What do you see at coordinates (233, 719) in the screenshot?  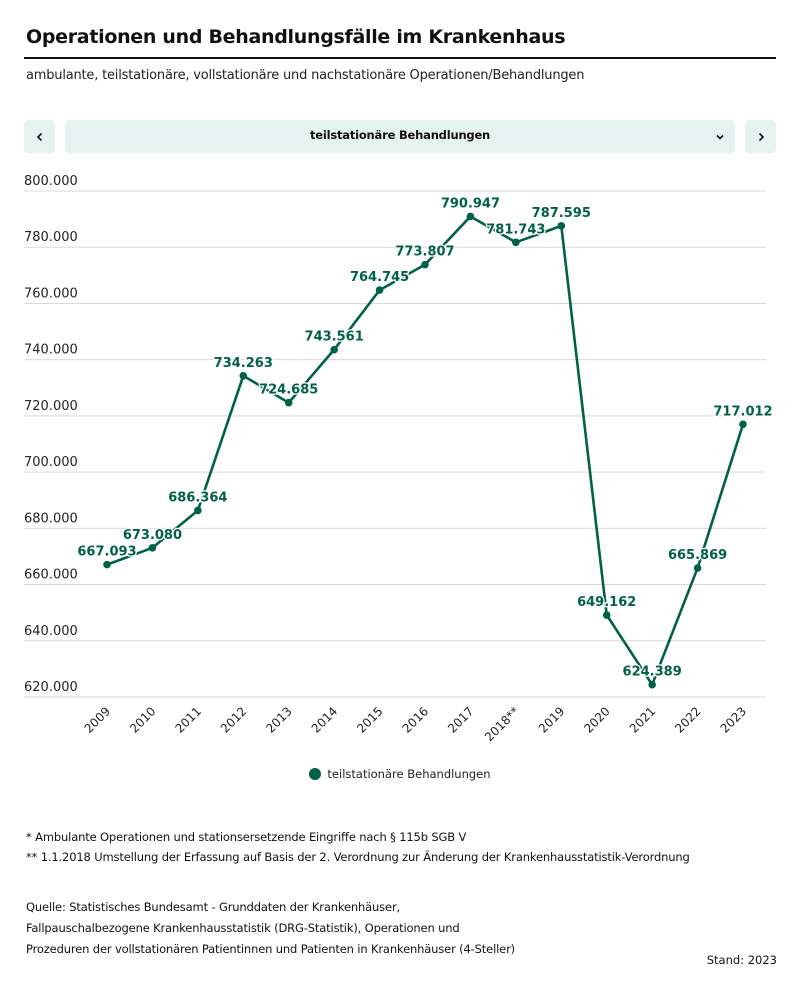 I see `x-tick-label: 2012` at bounding box center [233, 719].